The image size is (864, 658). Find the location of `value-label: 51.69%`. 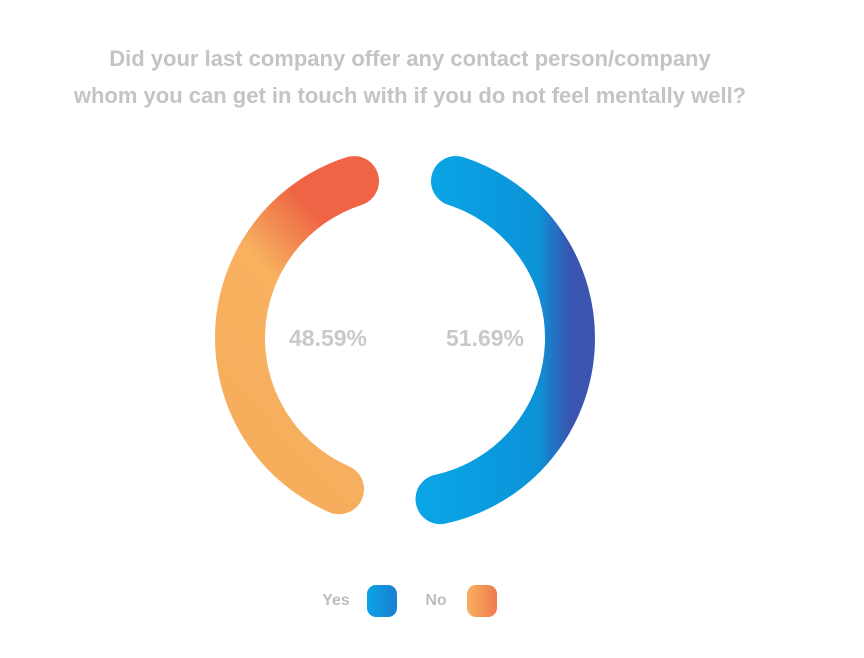

value-label: 51.69% is located at coordinates (485, 338).